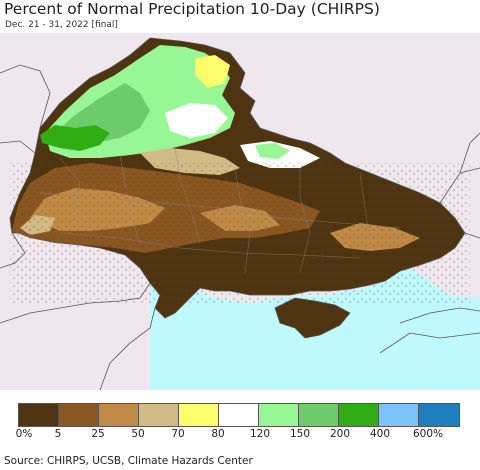 The image size is (480, 470). What do you see at coordinates (138, 434) in the screenshot?
I see `legend-tick-3: 50` at bounding box center [138, 434].